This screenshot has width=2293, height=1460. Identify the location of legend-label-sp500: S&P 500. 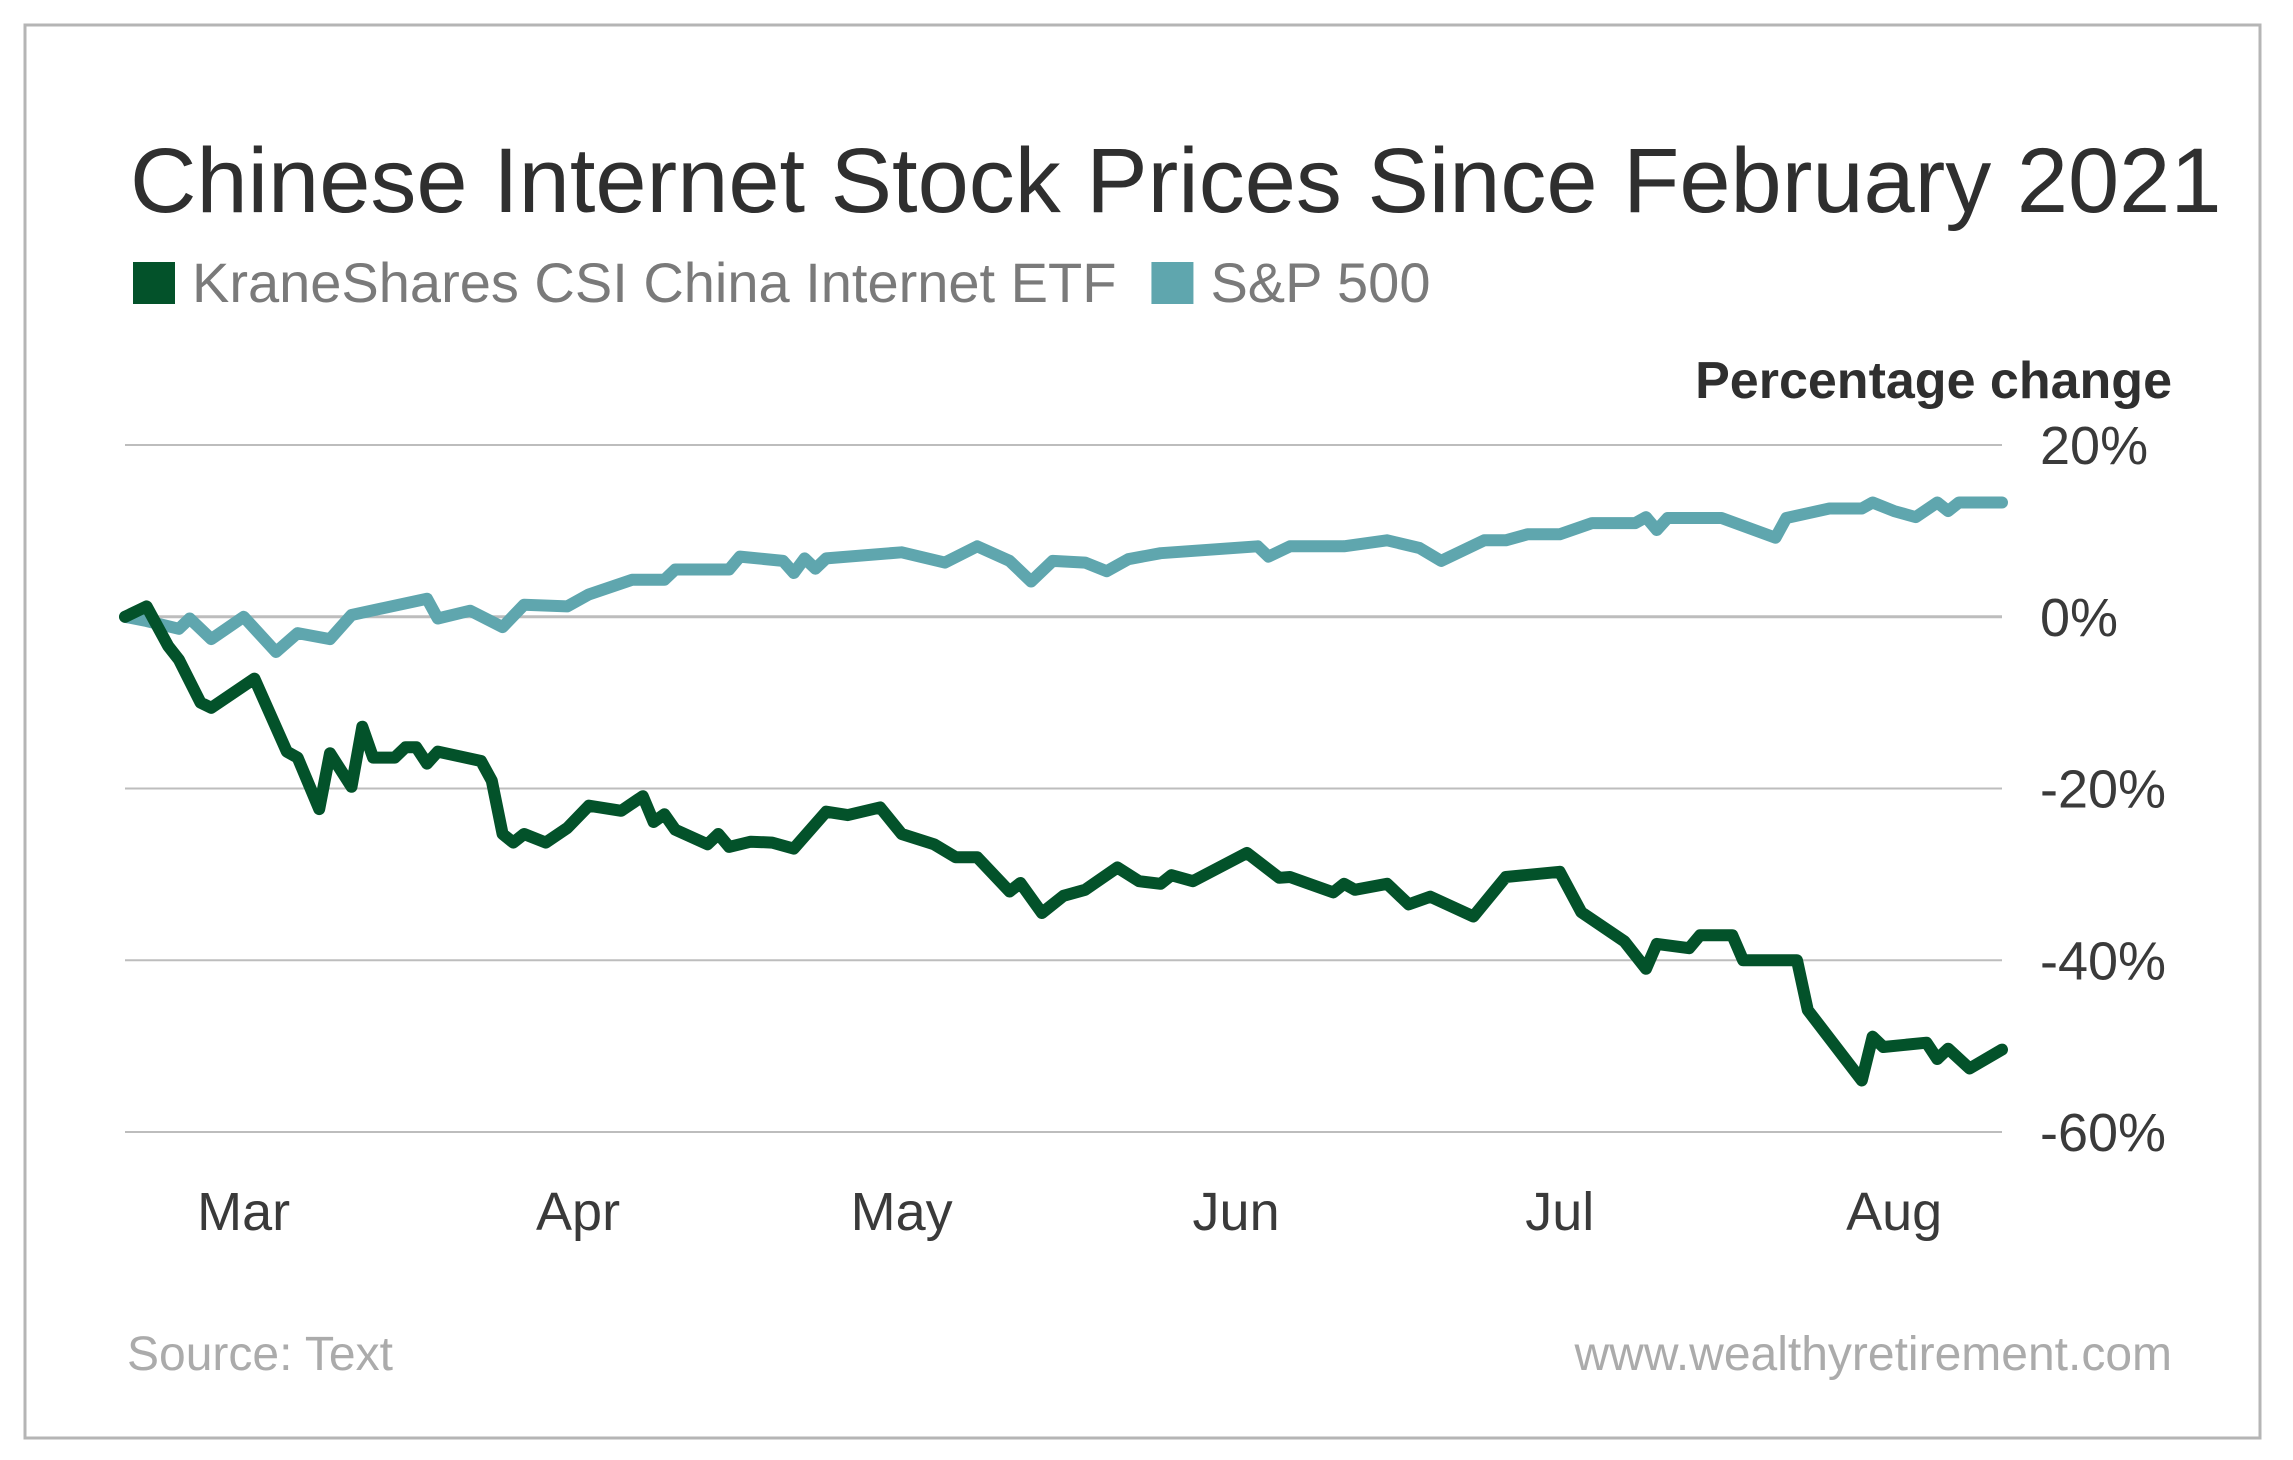
(1320, 282).